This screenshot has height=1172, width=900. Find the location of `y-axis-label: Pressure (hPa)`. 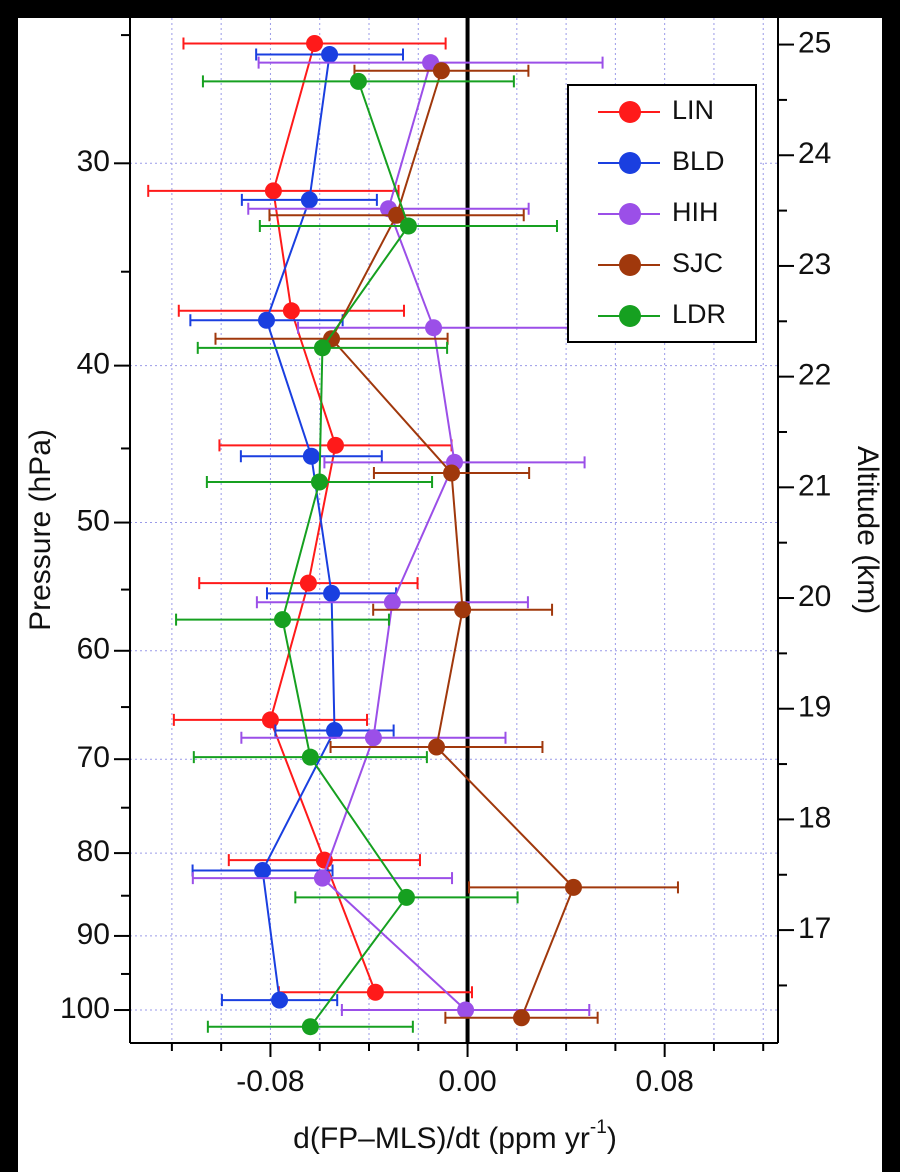

y-axis-label: Pressure (hPa) is located at coordinates (40, 530).